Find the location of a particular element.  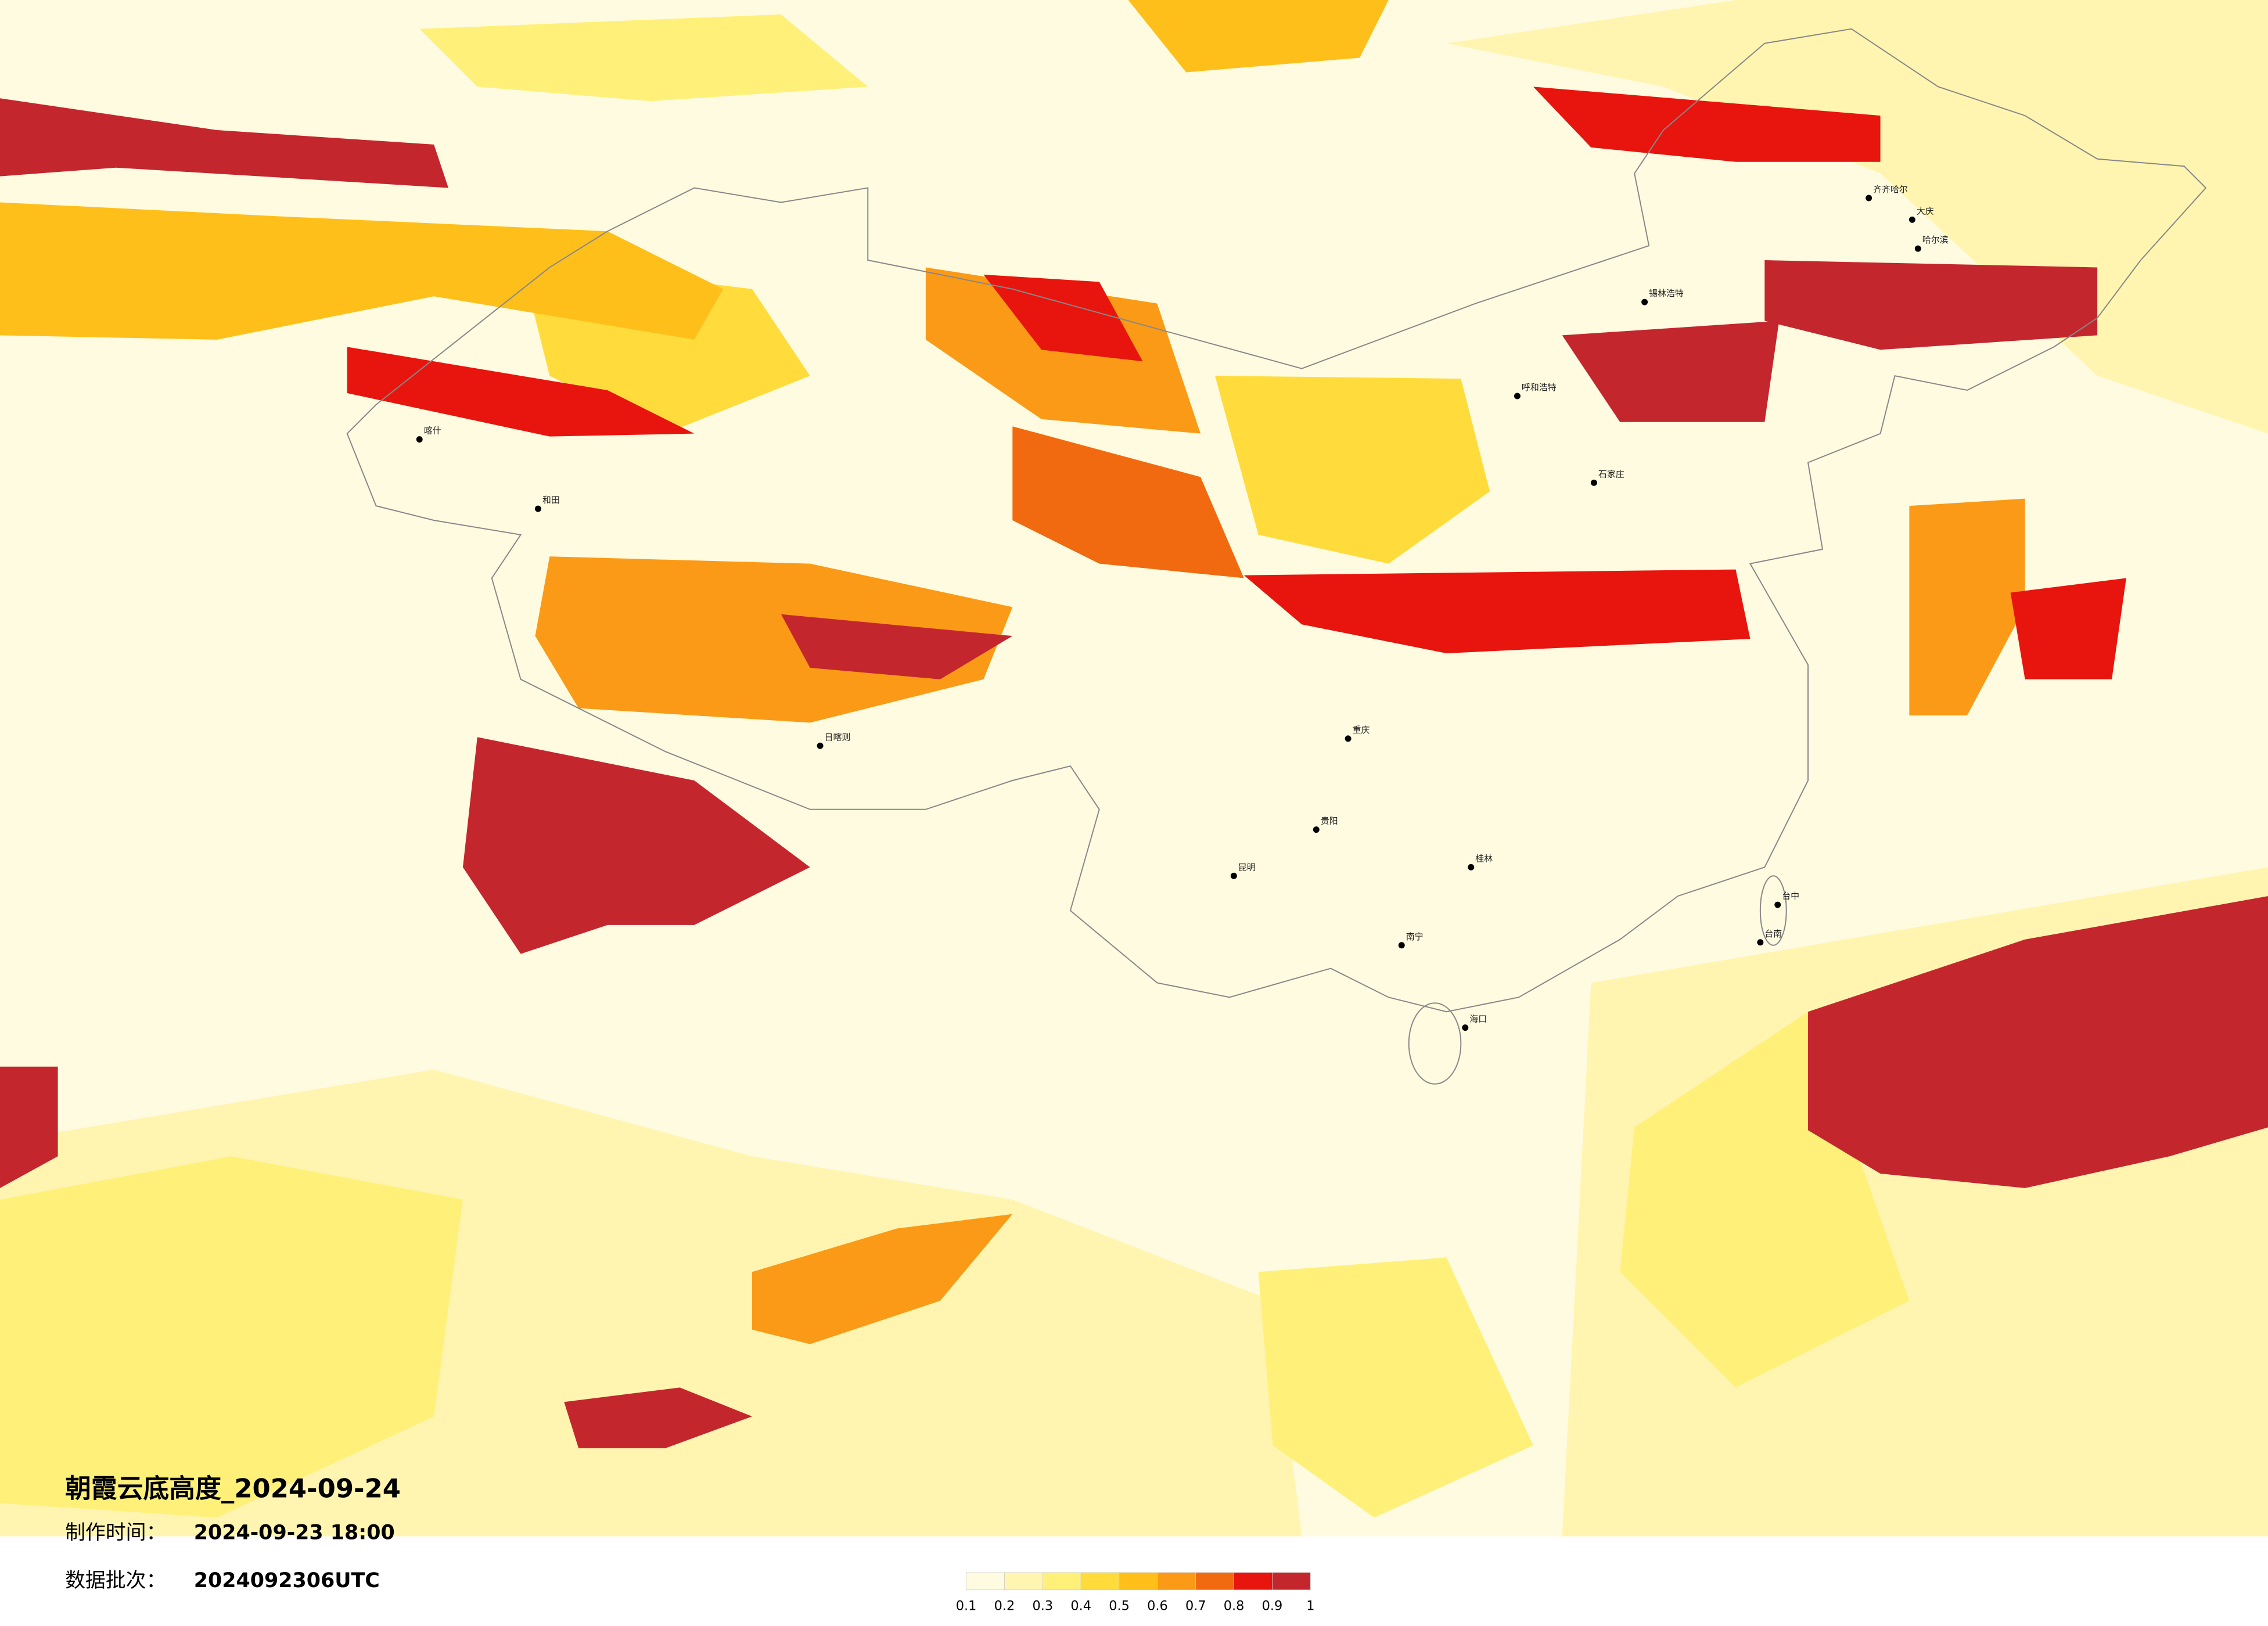

city-label: 海口 is located at coordinates (1478, 1019).